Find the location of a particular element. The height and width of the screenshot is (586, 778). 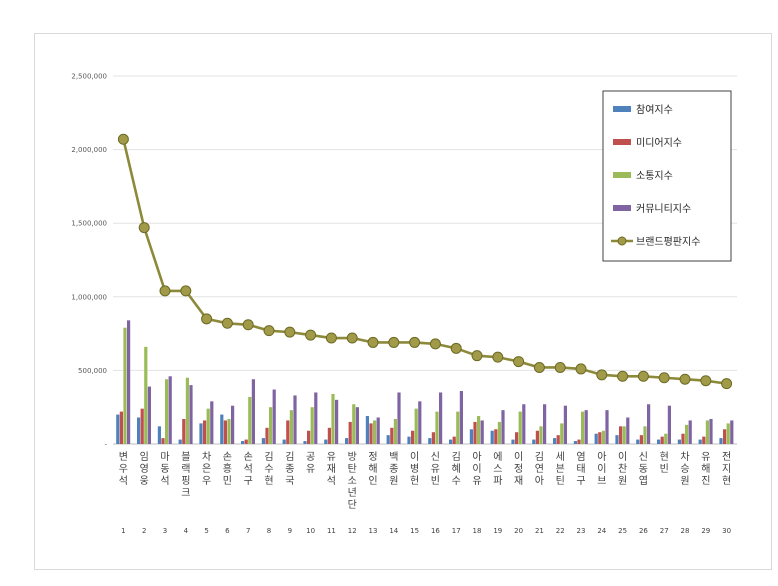

x-rank-label: 14 is located at coordinates (393, 531).